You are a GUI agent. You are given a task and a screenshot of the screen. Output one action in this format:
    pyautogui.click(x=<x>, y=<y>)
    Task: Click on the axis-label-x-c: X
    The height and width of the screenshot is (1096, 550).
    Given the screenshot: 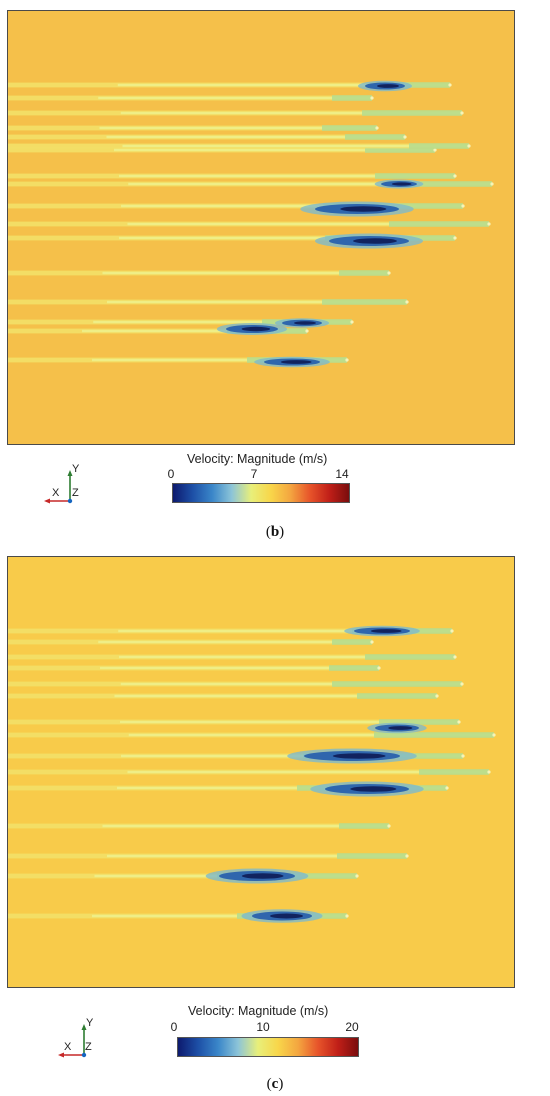 What is the action you would take?
    pyautogui.click(x=68, y=1047)
    